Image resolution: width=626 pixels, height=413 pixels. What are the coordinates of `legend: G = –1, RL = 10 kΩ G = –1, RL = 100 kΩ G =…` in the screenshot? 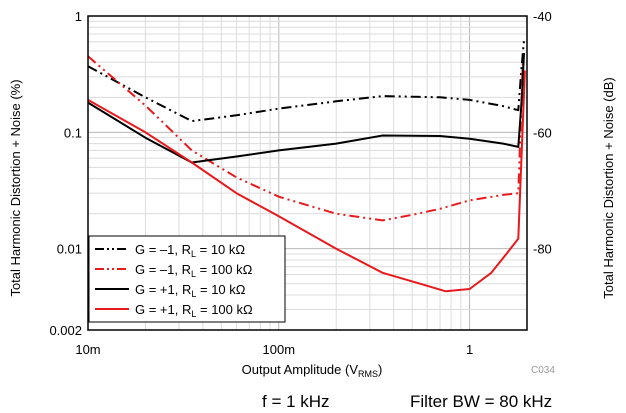 It's located at (187, 279).